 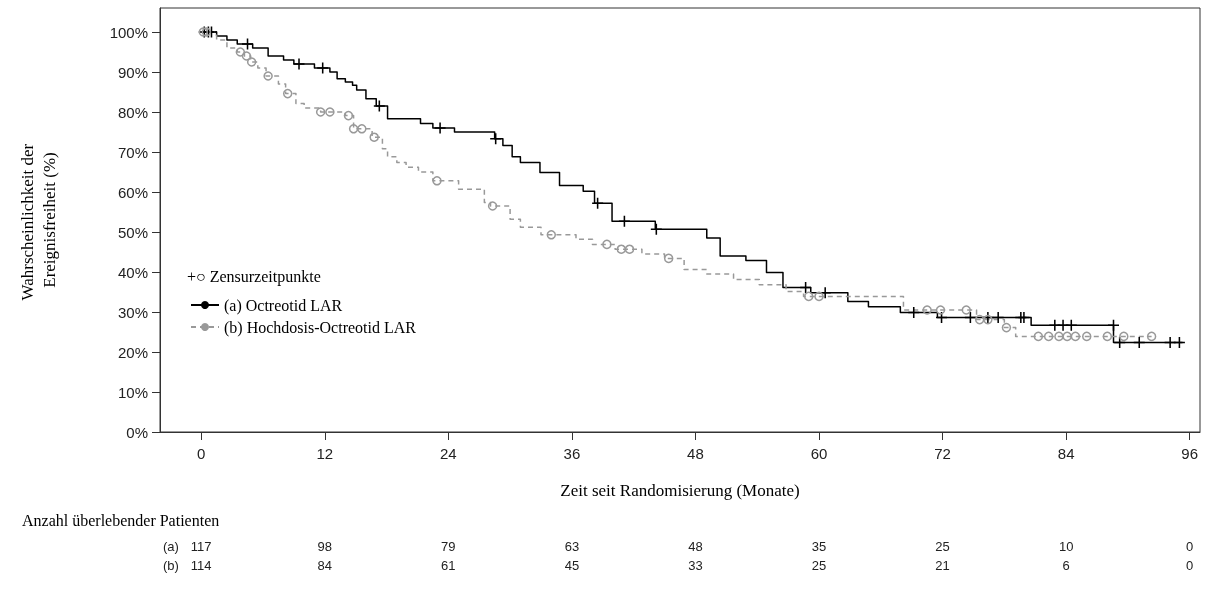 What do you see at coordinates (132, 392) in the screenshot?
I see `y-tick-label: 10%` at bounding box center [132, 392].